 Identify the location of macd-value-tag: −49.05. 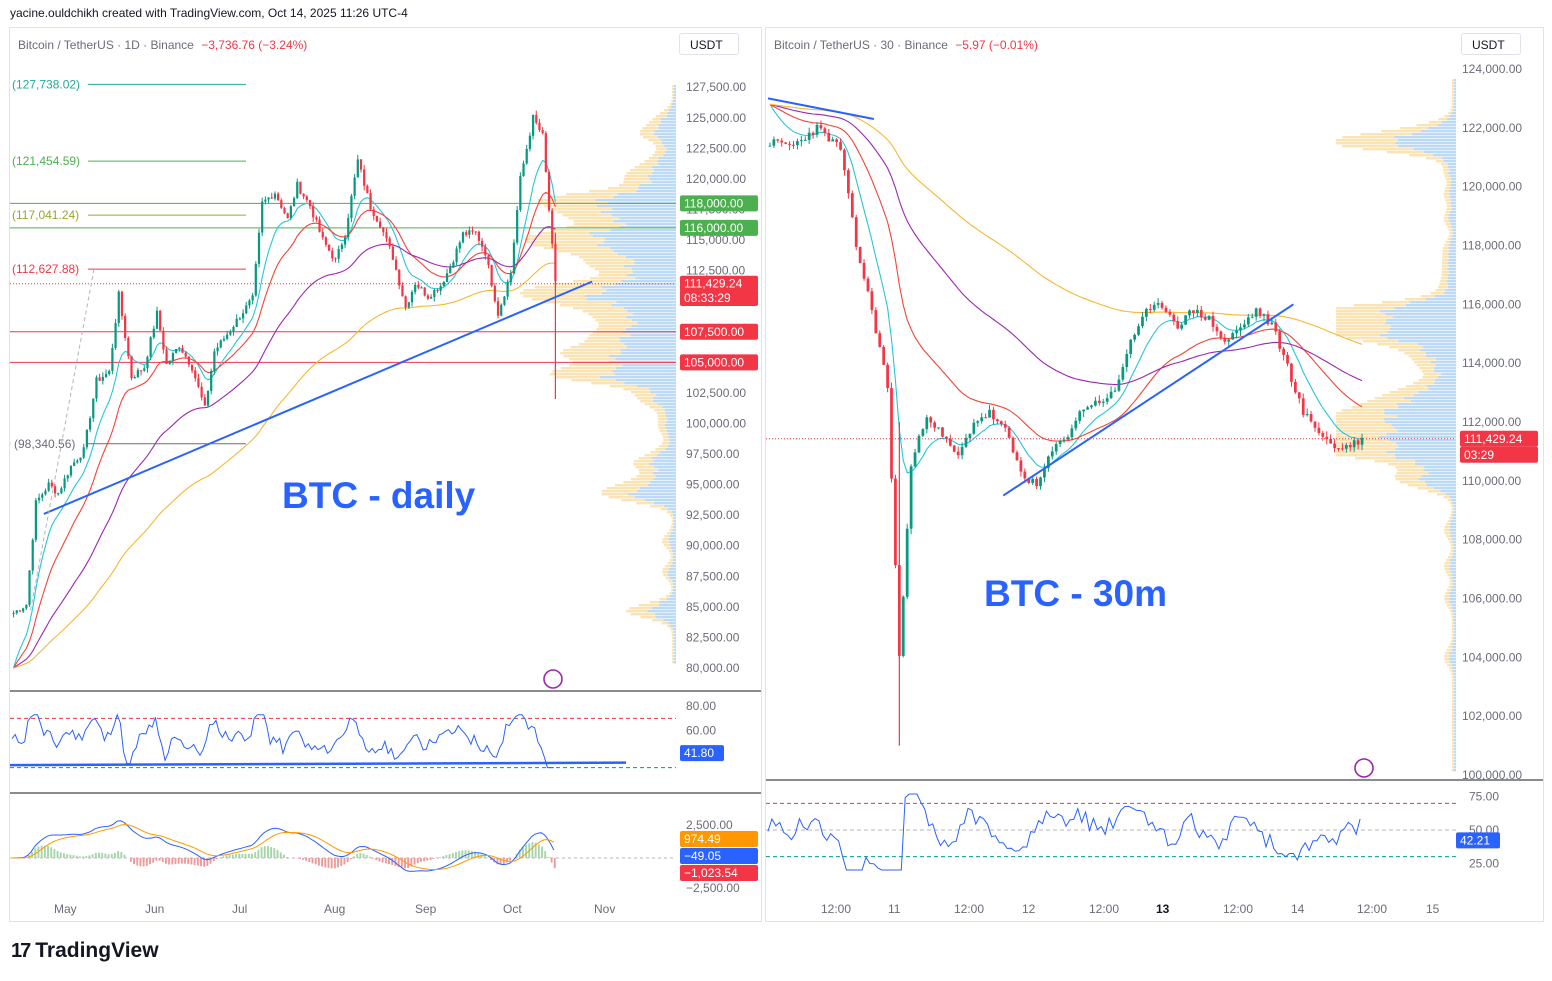
(702, 856).